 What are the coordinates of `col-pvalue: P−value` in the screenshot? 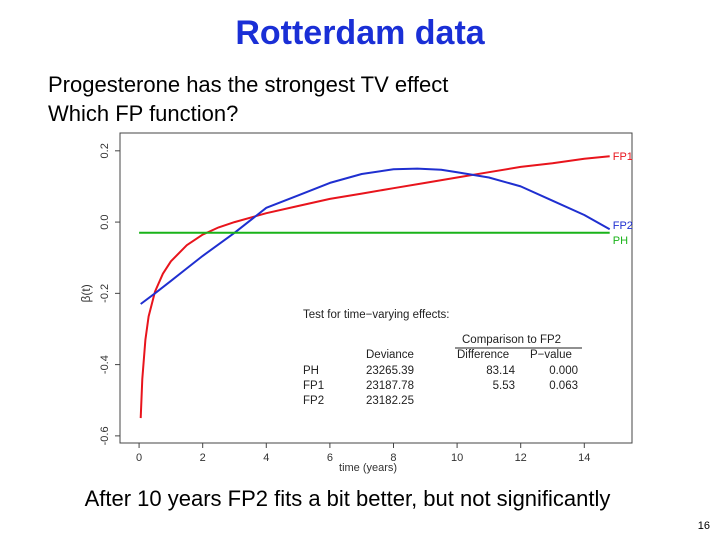 It's located at (551, 355).